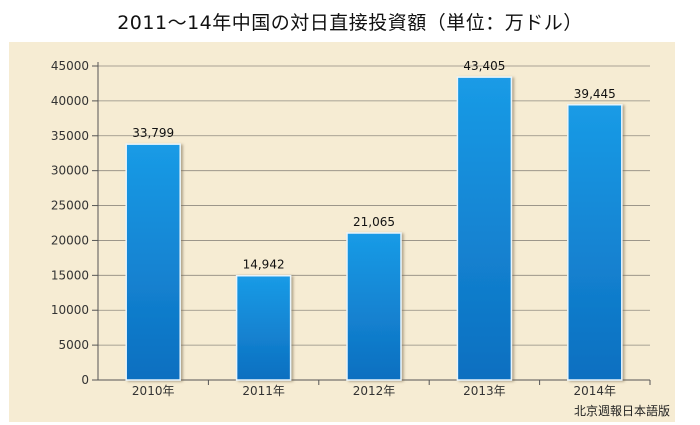 The image size is (700, 425). What do you see at coordinates (263, 391) in the screenshot?
I see `x-tick-label: 2011年` at bounding box center [263, 391].